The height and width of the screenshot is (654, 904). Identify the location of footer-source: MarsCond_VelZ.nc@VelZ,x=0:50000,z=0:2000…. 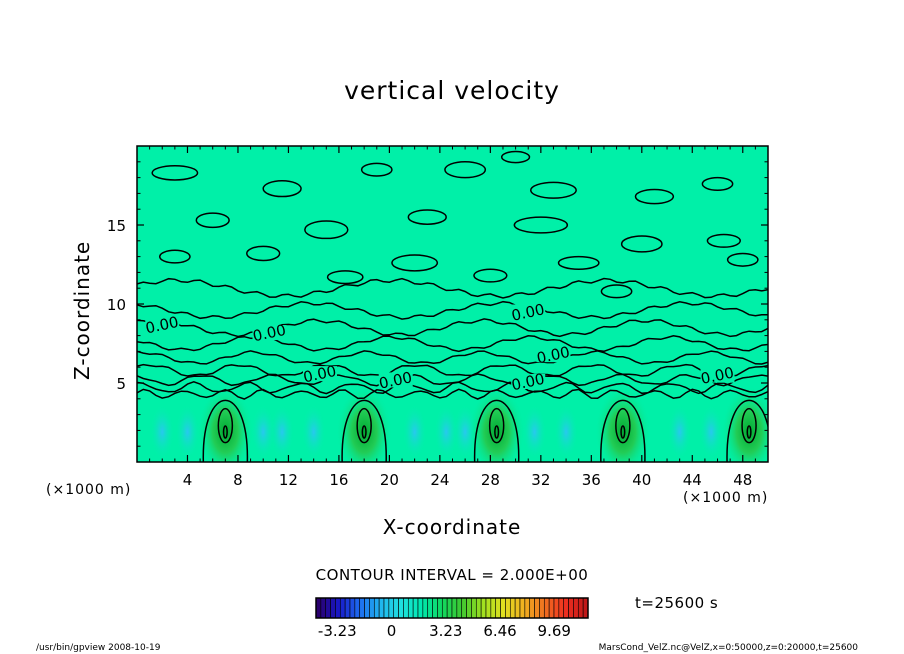
(728, 648).